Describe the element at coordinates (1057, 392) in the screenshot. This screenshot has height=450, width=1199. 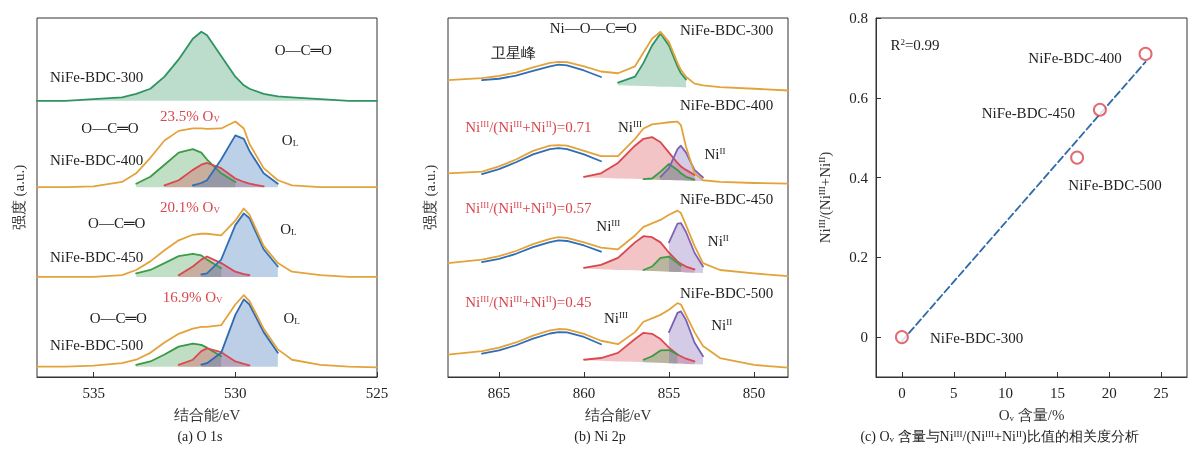
I see `x-tick-label: 15` at that location.